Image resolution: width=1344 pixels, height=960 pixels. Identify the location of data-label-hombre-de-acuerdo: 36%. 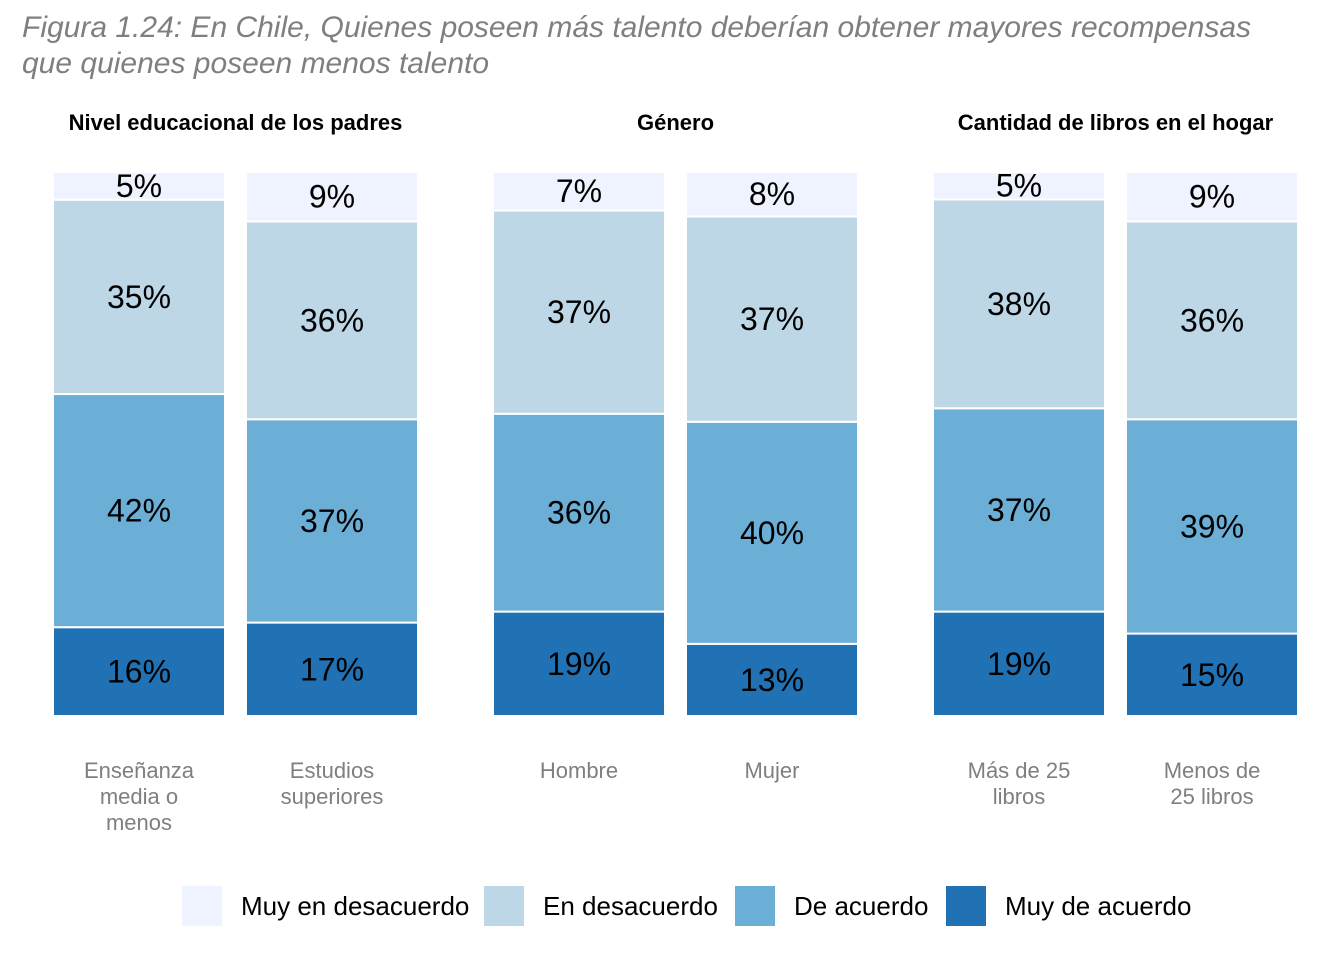
(579, 513).